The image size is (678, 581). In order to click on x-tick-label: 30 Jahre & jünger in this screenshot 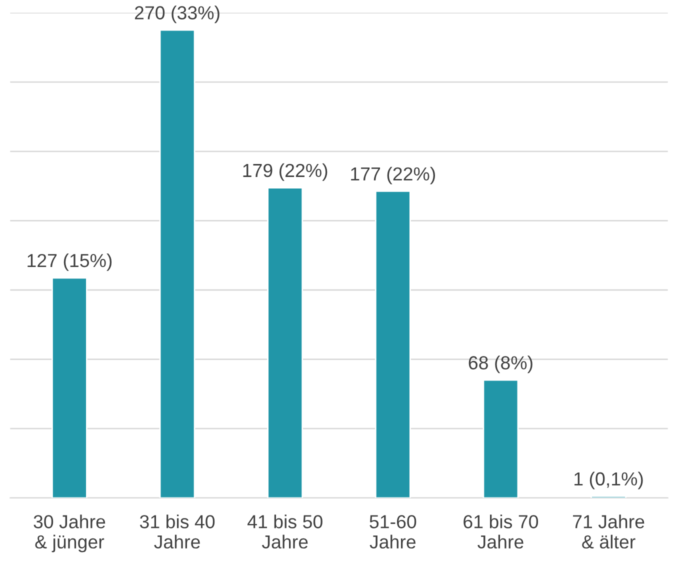, I will do `click(70, 533)`.